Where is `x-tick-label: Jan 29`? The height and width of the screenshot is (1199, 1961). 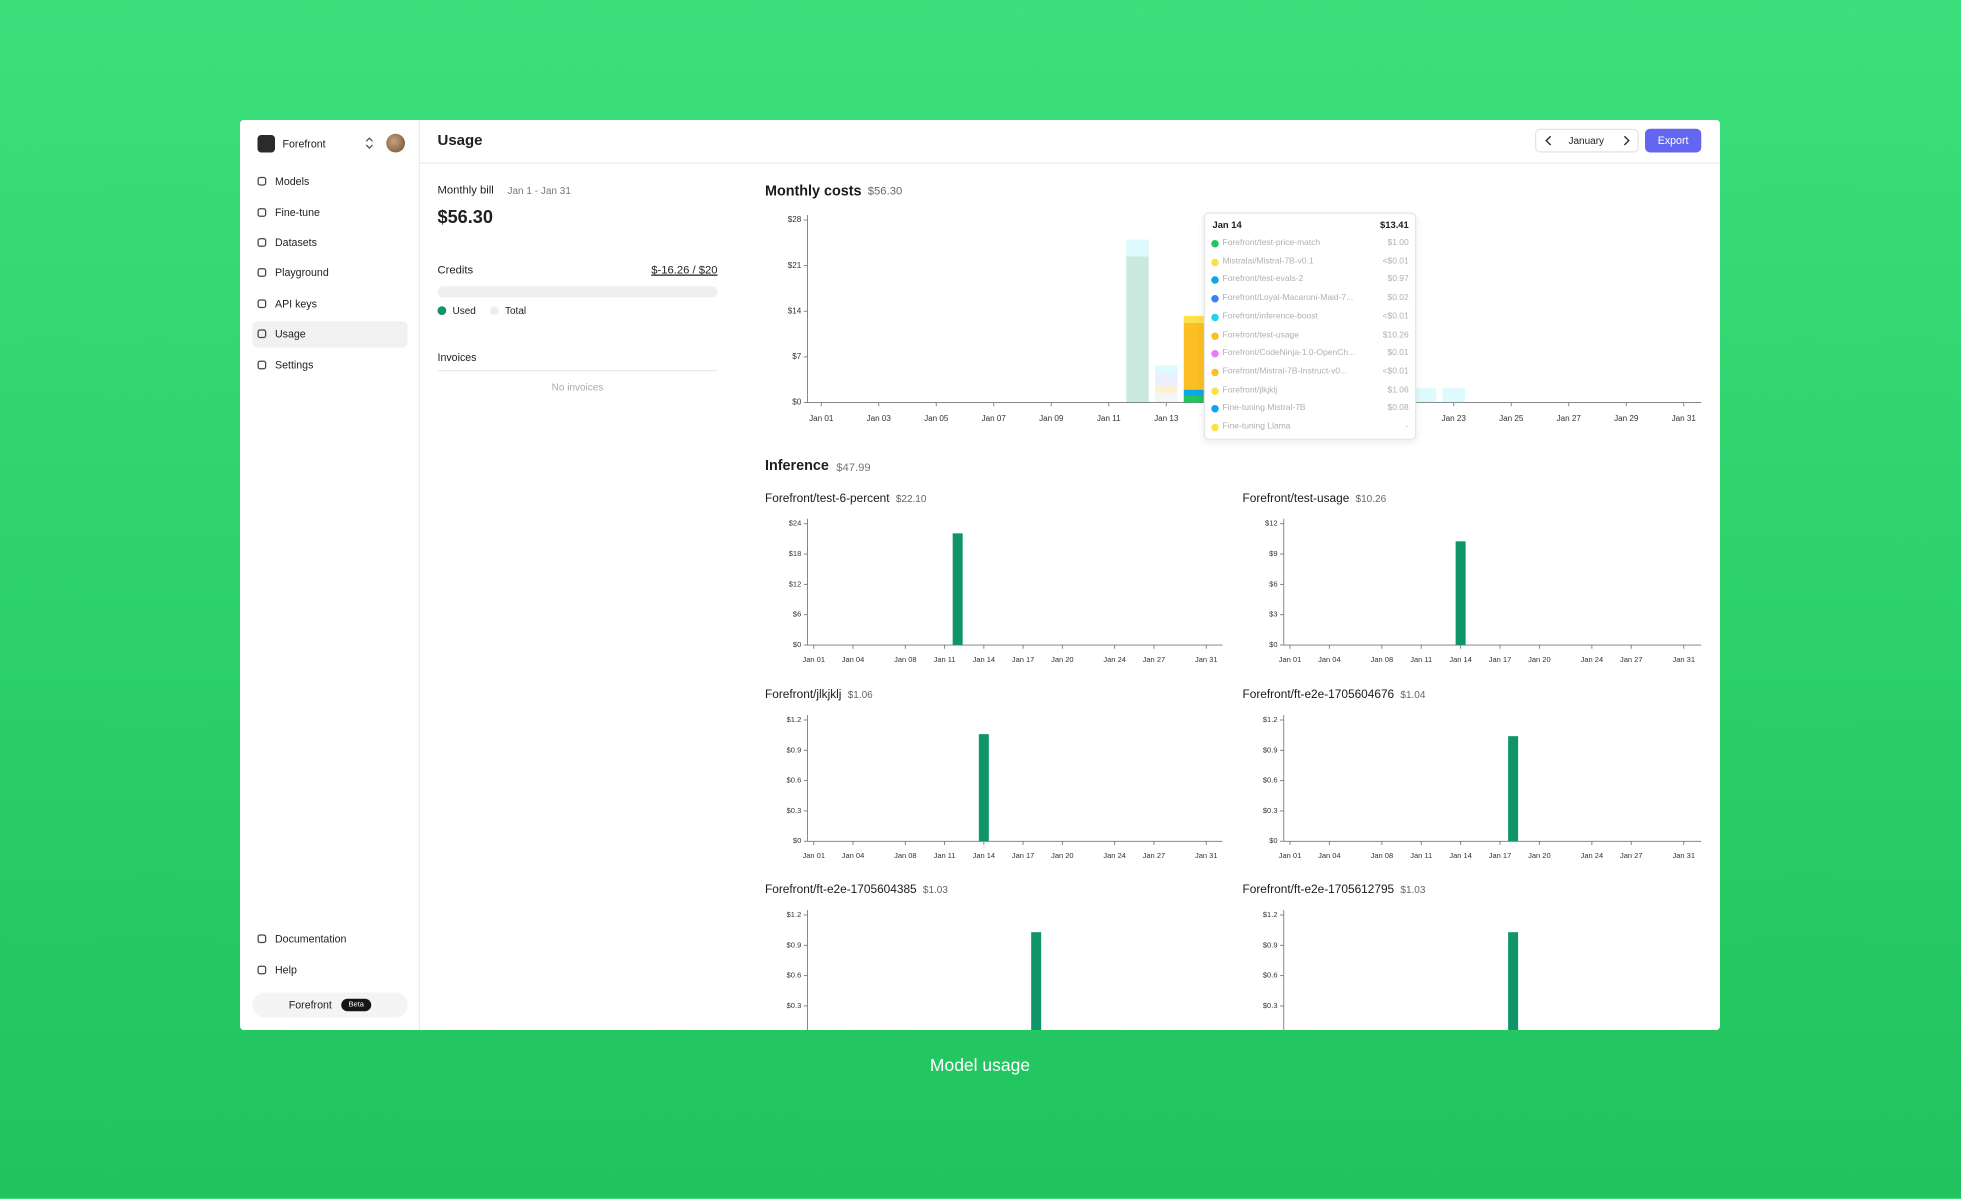
x-tick-label: Jan 29 is located at coordinates (1626, 418).